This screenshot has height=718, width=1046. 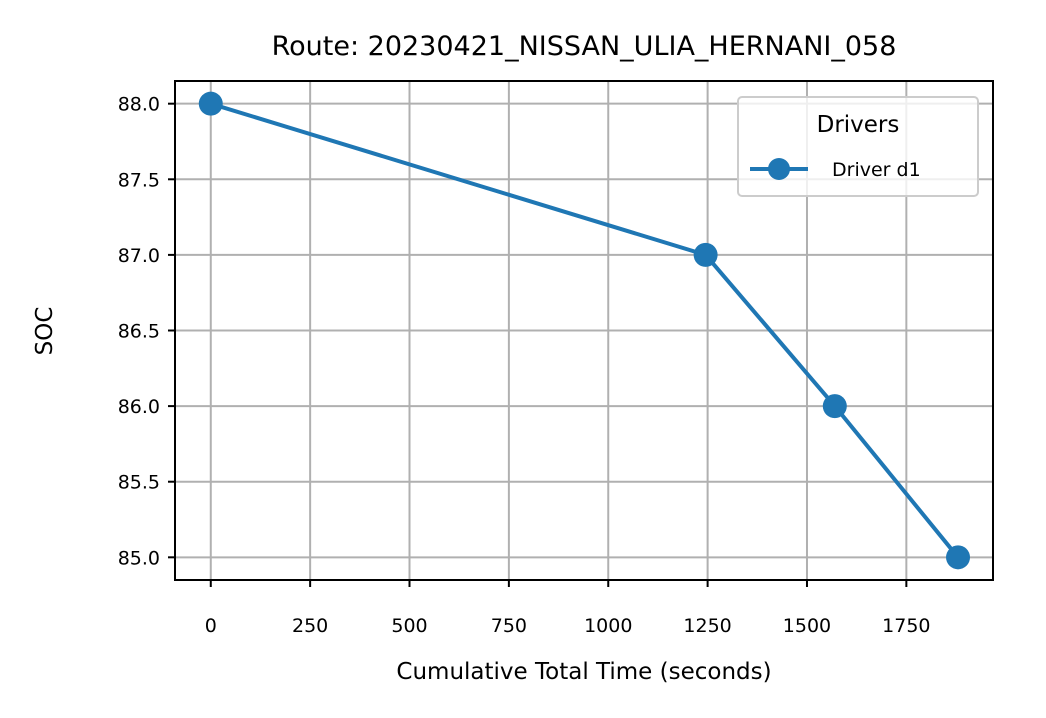 What do you see at coordinates (139, 332) in the screenshot?
I see `y-tick-label: 86.5` at bounding box center [139, 332].